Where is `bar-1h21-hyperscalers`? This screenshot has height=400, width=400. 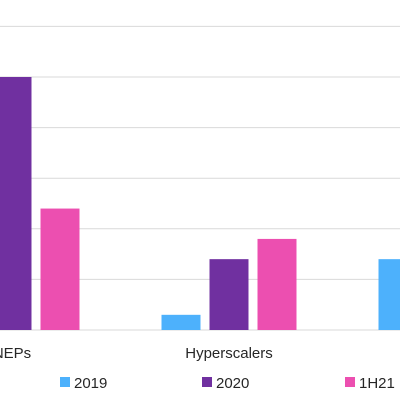
bar-1h21-hyperscalers is located at coordinates (277, 284).